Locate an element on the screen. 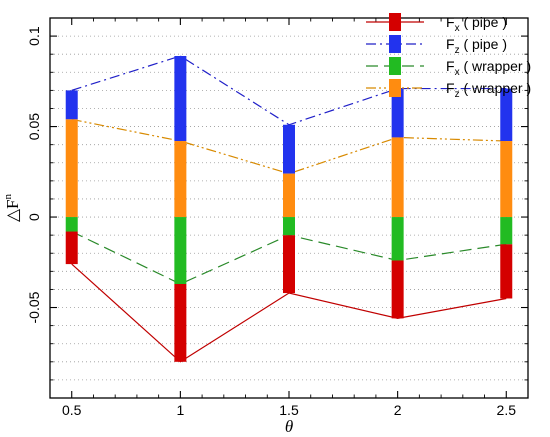 The height and width of the screenshot is (437, 550). y-tick-label: 0 is located at coordinates (34, 217).